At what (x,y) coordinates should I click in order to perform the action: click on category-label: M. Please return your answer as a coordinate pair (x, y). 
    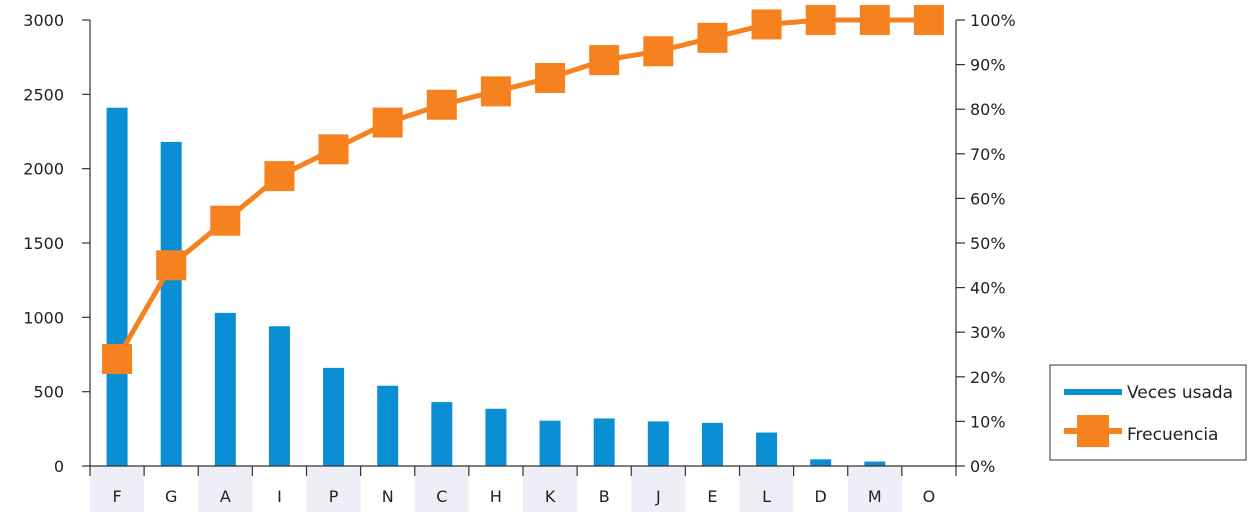
    Looking at the image, I should click on (875, 496).